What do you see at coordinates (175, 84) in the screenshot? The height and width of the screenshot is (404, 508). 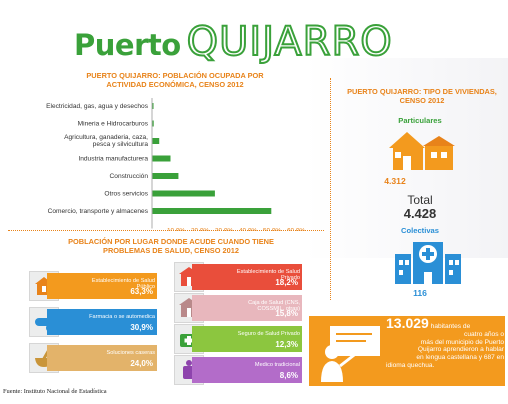 I see `occupation-title-line2: ACTIVIDAD ECONÓMICA, CENSO 2012` at bounding box center [175, 84].